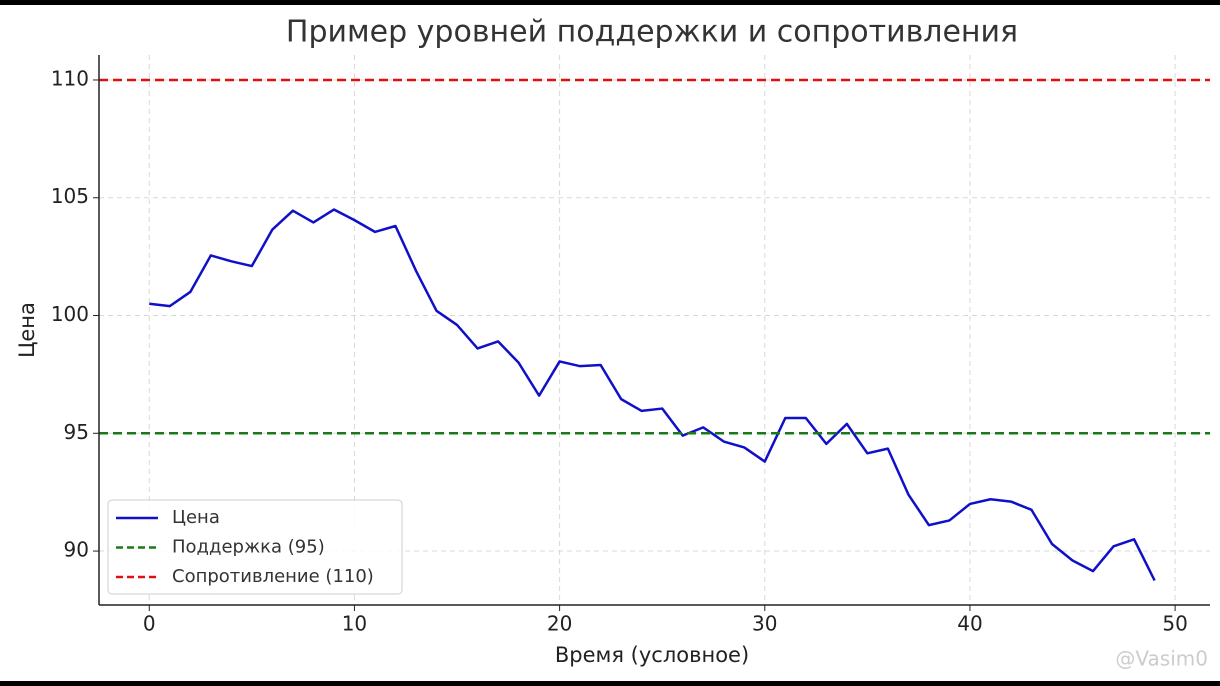 This screenshot has width=1220, height=686. I want to click on chart-title: Пример уровней поддержки и сопротивления, so click(652, 32).